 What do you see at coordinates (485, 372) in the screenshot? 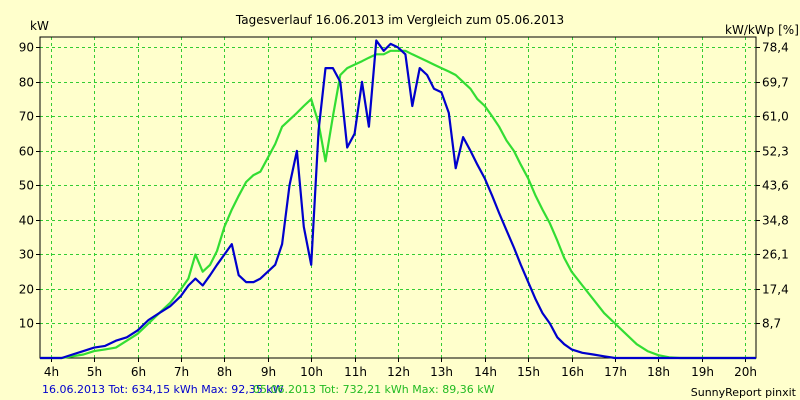
I see `x-tick-label: 14h` at bounding box center [485, 372].